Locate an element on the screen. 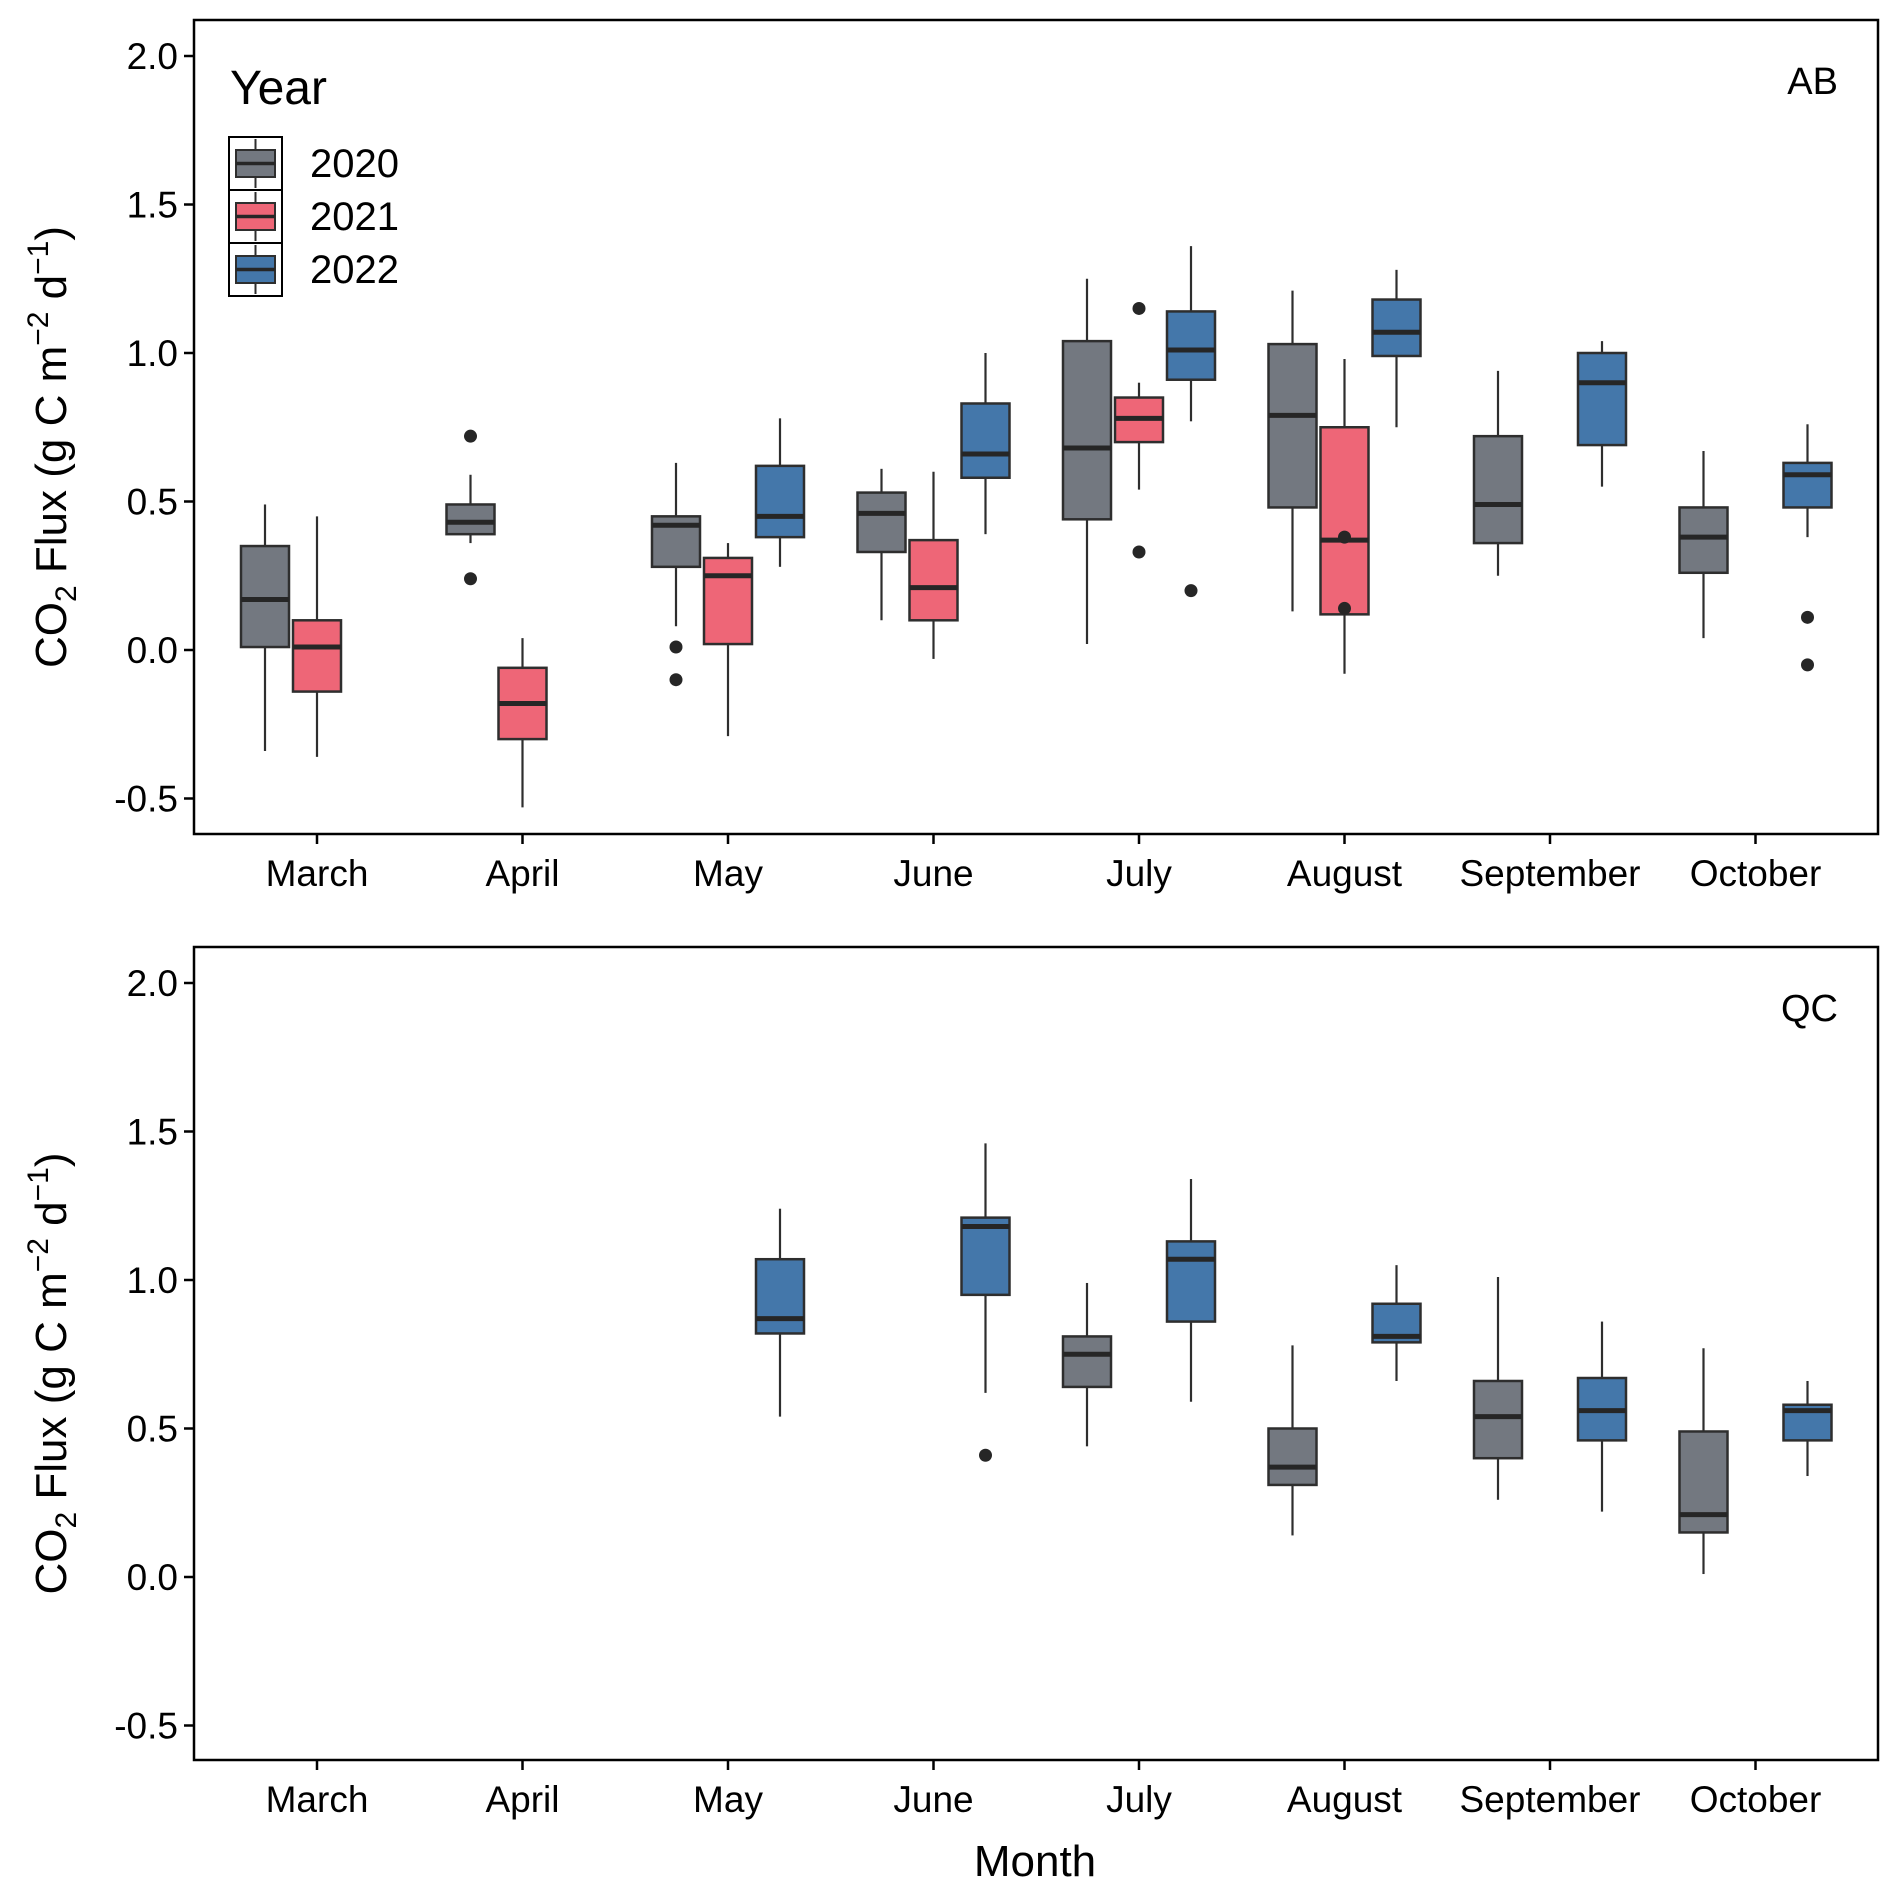  box-july-2021 is located at coordinates (1139, 430).